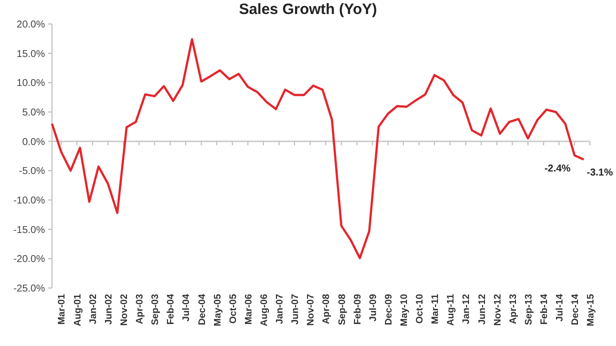 This screenshot has width=616, height=346. I want to click on x-tick-label: Apr-08, so click(326, 309).